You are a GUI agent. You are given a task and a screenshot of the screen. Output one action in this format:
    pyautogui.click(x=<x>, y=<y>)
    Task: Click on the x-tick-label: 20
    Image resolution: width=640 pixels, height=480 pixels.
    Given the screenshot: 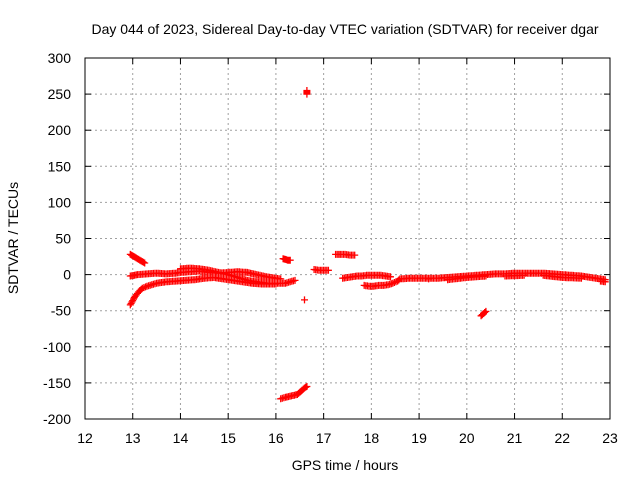 What is the action you would take?
    pyautogui.click(x=467, y=438)
    